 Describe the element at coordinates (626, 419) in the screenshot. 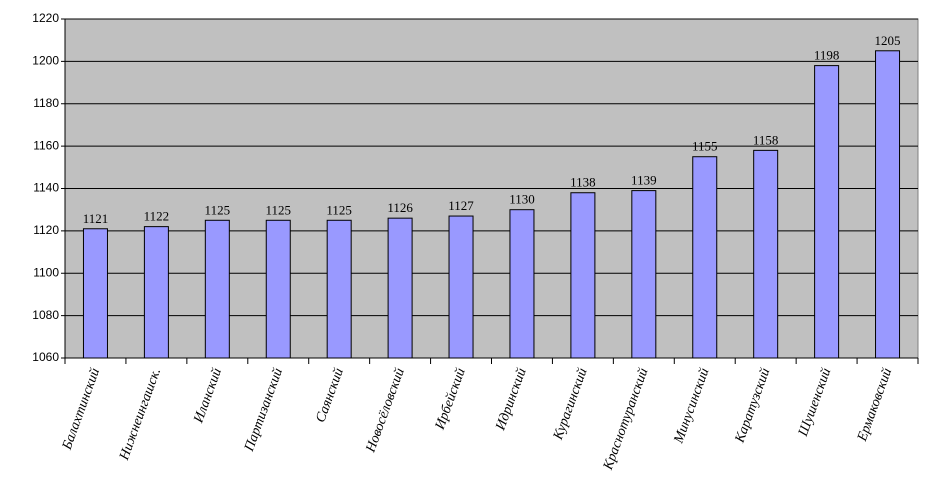

I see `x-tick-label: Краснотуранский` at that location.